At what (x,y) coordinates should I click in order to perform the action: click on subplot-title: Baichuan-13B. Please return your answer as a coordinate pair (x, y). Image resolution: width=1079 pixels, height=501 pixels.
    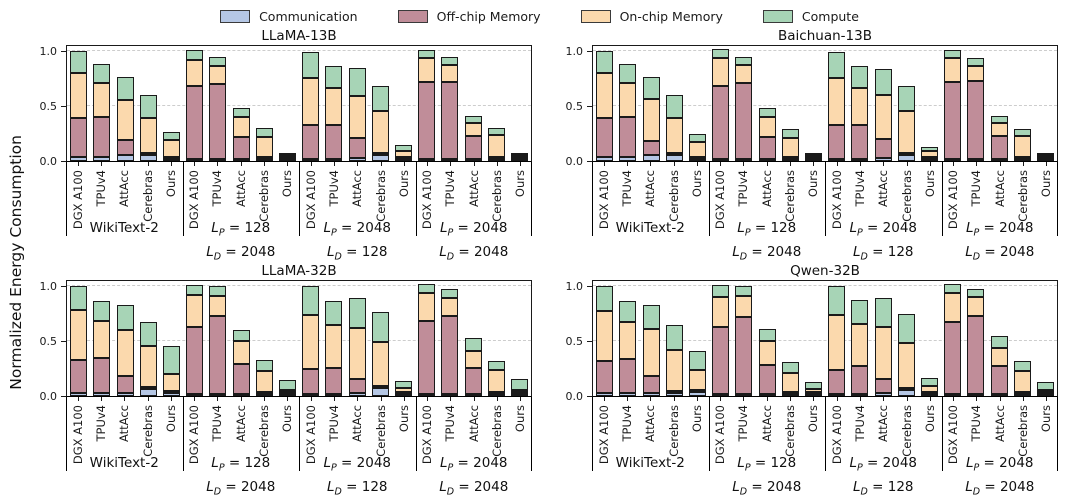
    Looking at the image, I should click on (825, 36).